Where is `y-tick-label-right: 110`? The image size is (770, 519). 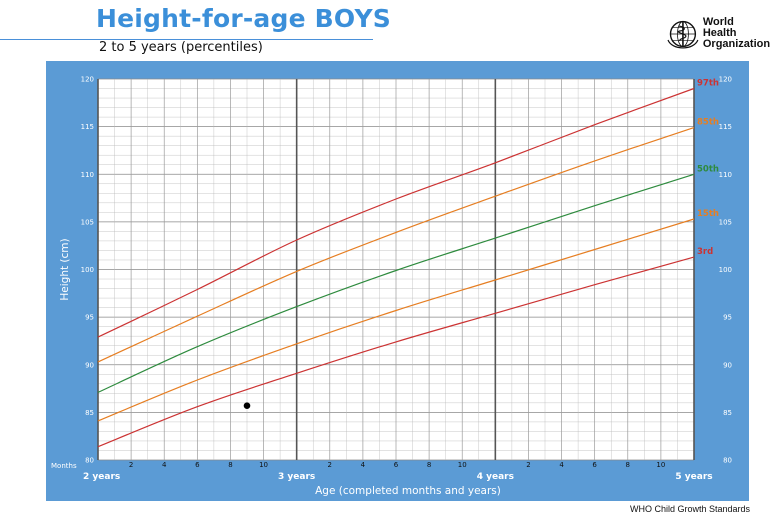
y-tick-label-right: 110 is located at coordinates (725, 175).